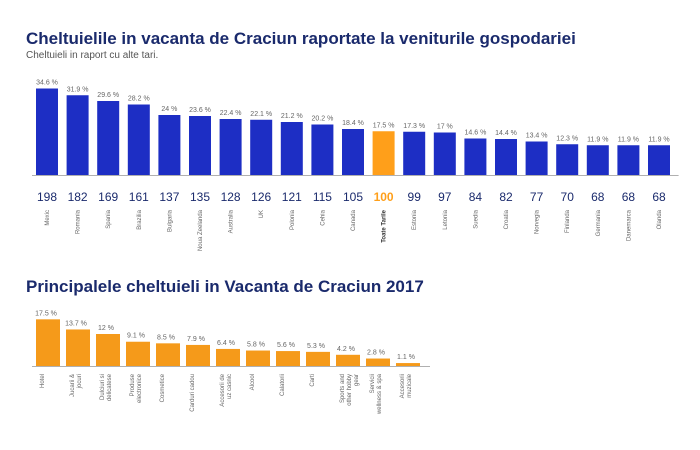 The image size is (700, 450). What do you see at coordinates (659, 197) in the screenshot?
I see `chart1-index-label: 68` at bounding box center [659, 197].